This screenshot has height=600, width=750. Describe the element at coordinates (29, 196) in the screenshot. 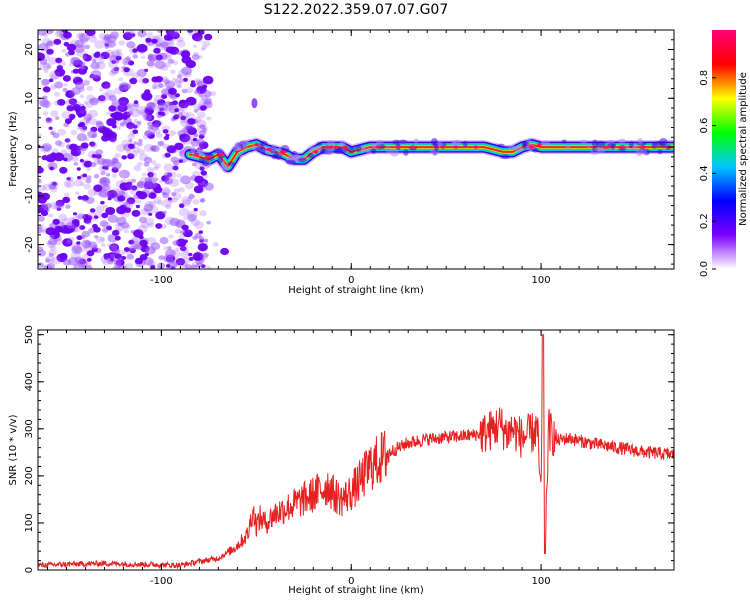

I see `y-tick-label: -10` at that location.